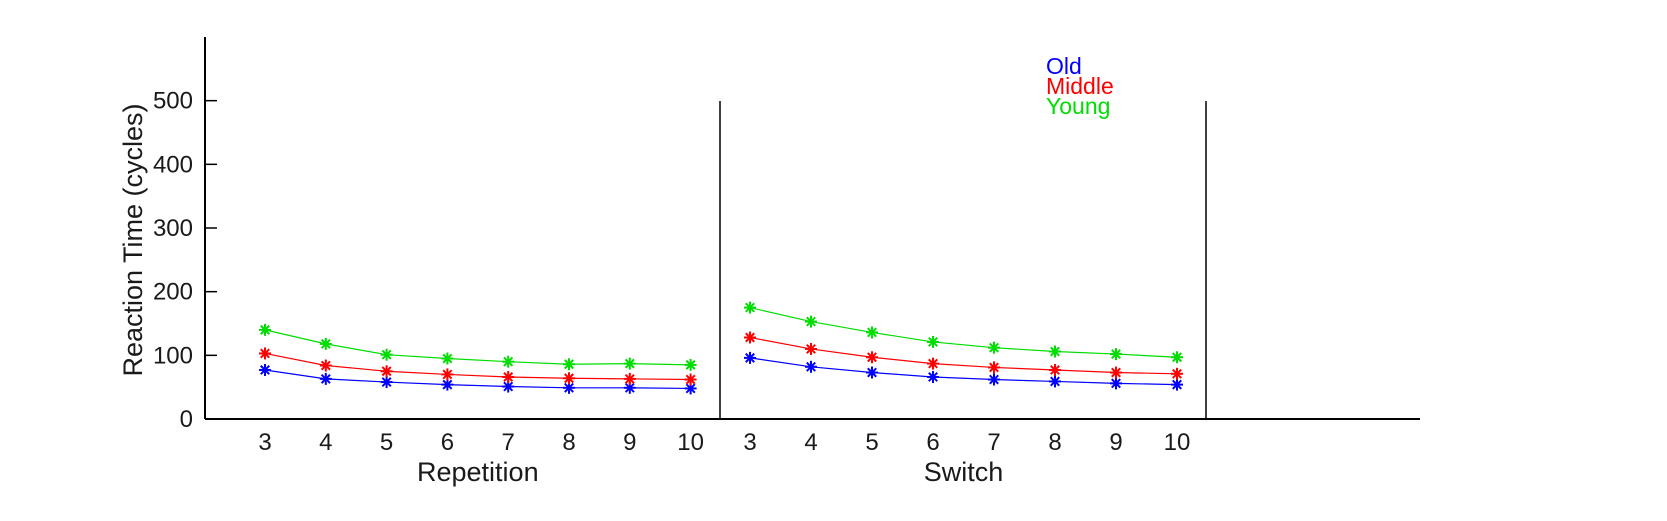  I want to click on legend-entry: Middle, so click(1080, 86).